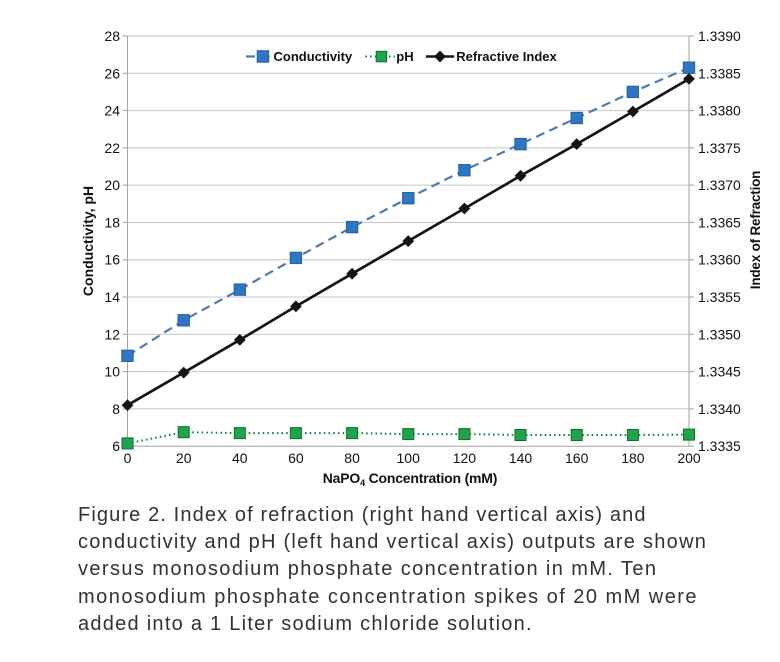 This screenshot has height=662, width=780. Describe the element at coordinates (240, 458) in the screenshot. I see `svg-text: 40` at that location.